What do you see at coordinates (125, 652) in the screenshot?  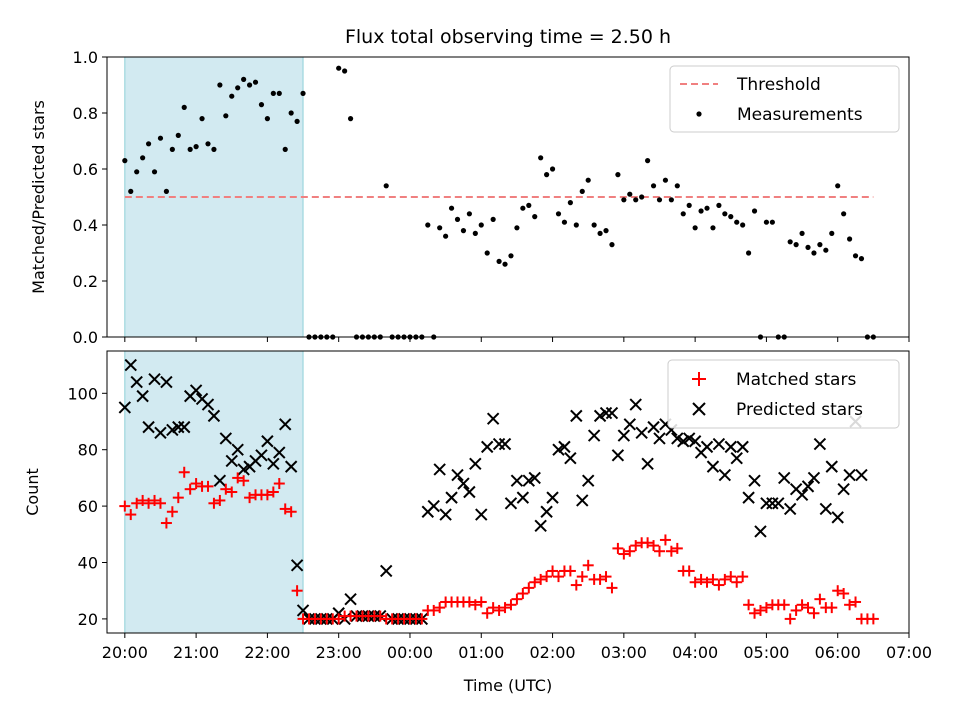 I see `x-tick-label: 20:00` at bounding box center [125, 652].